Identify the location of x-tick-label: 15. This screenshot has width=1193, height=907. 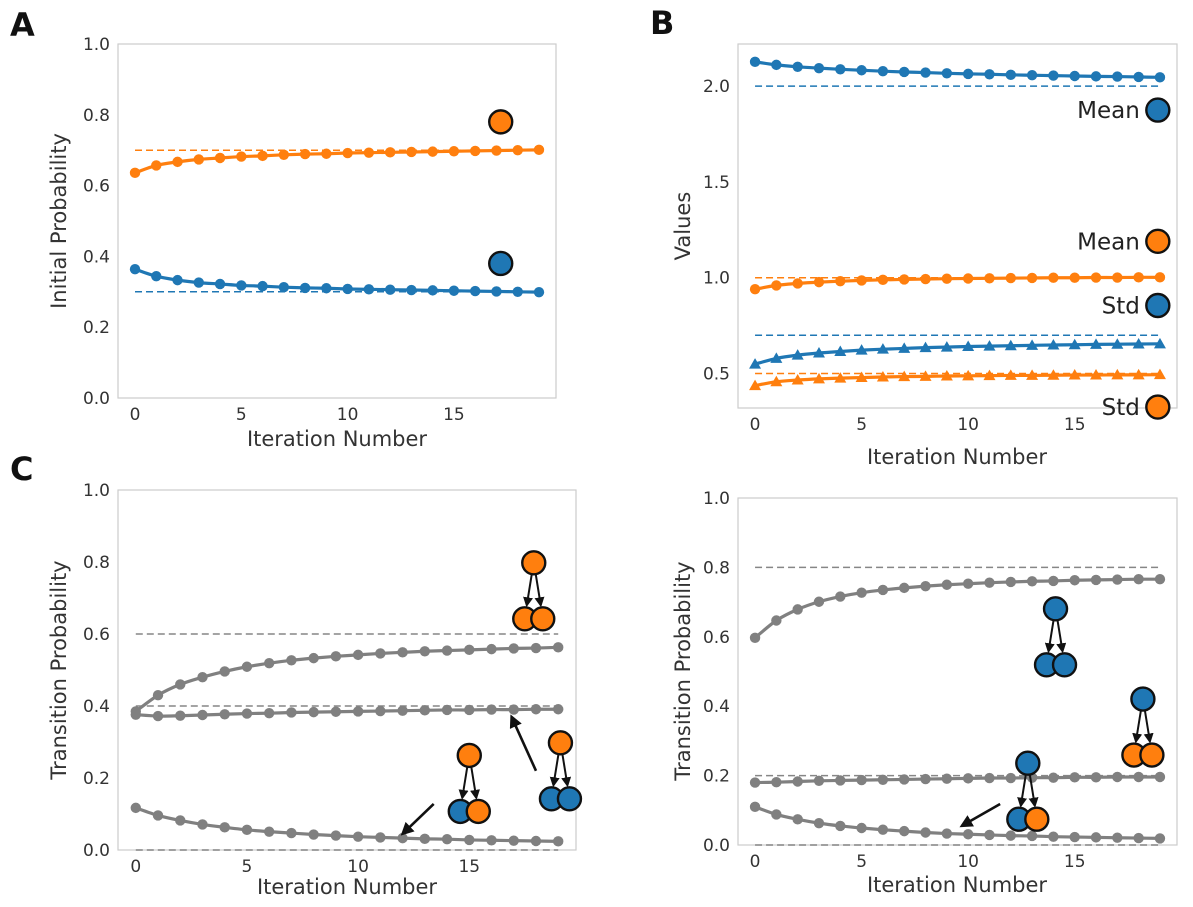
(1075, 862).